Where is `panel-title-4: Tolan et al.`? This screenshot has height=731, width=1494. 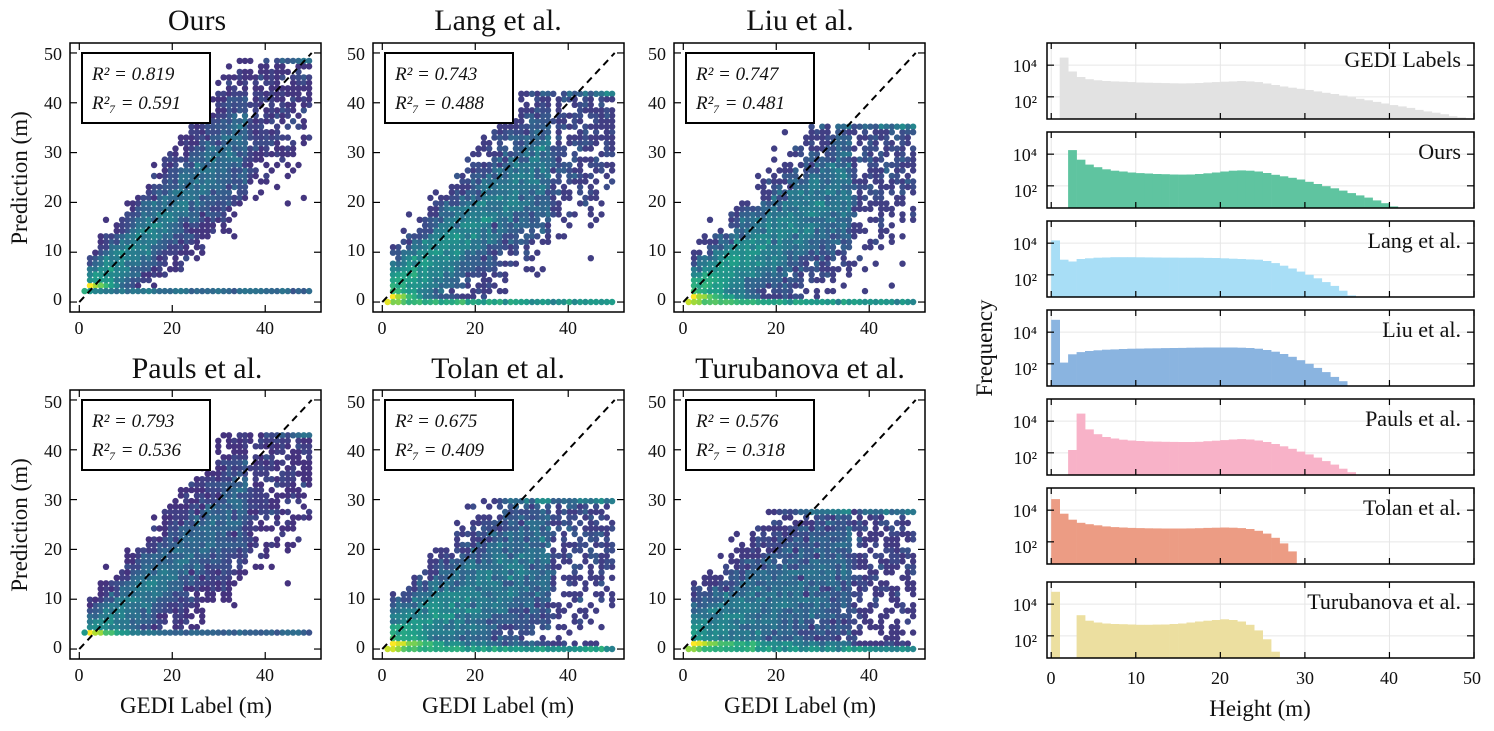 panel-title-4: Tolan et al. is located at coordinates (498, 368).